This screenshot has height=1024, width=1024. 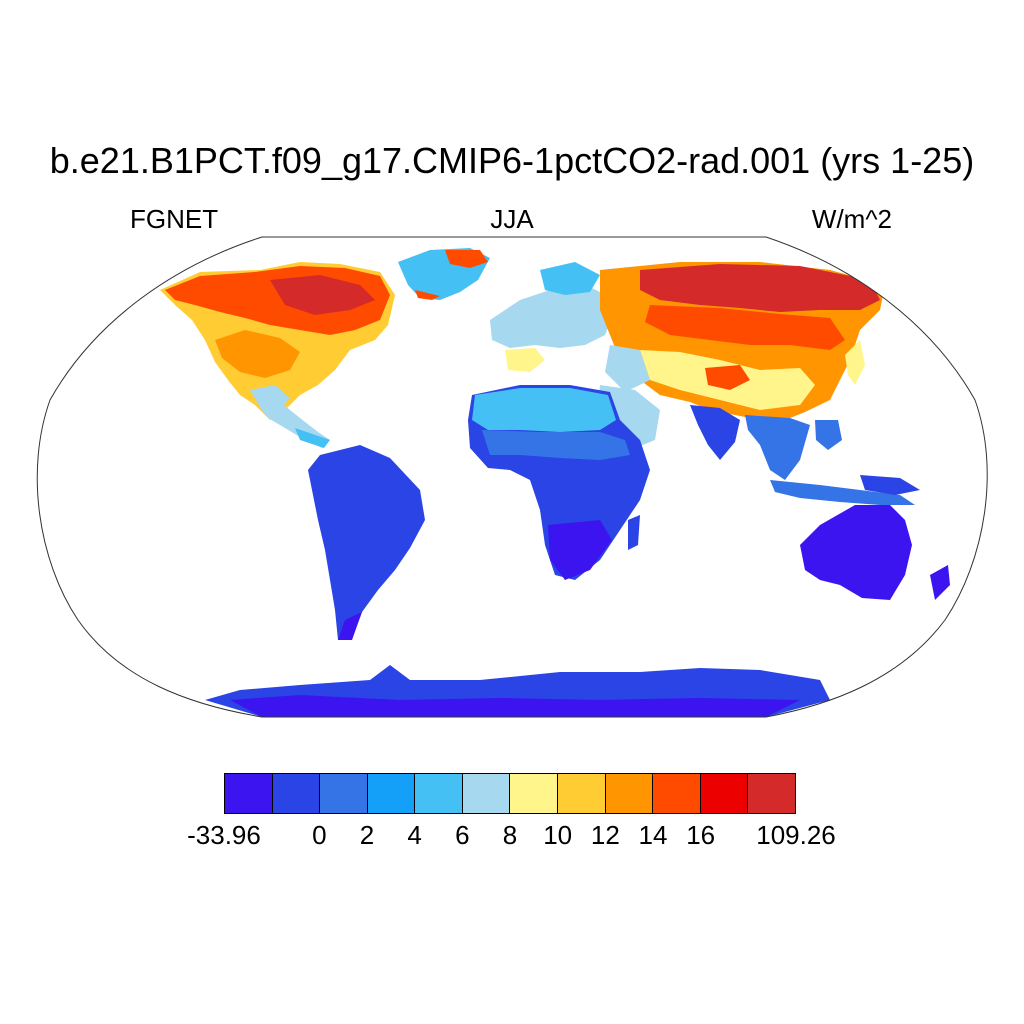 I want to click on colorbar-labels: -33.96 0 2 4 6 8 10 12 14 16 109.26, so click(x=512, y=840).